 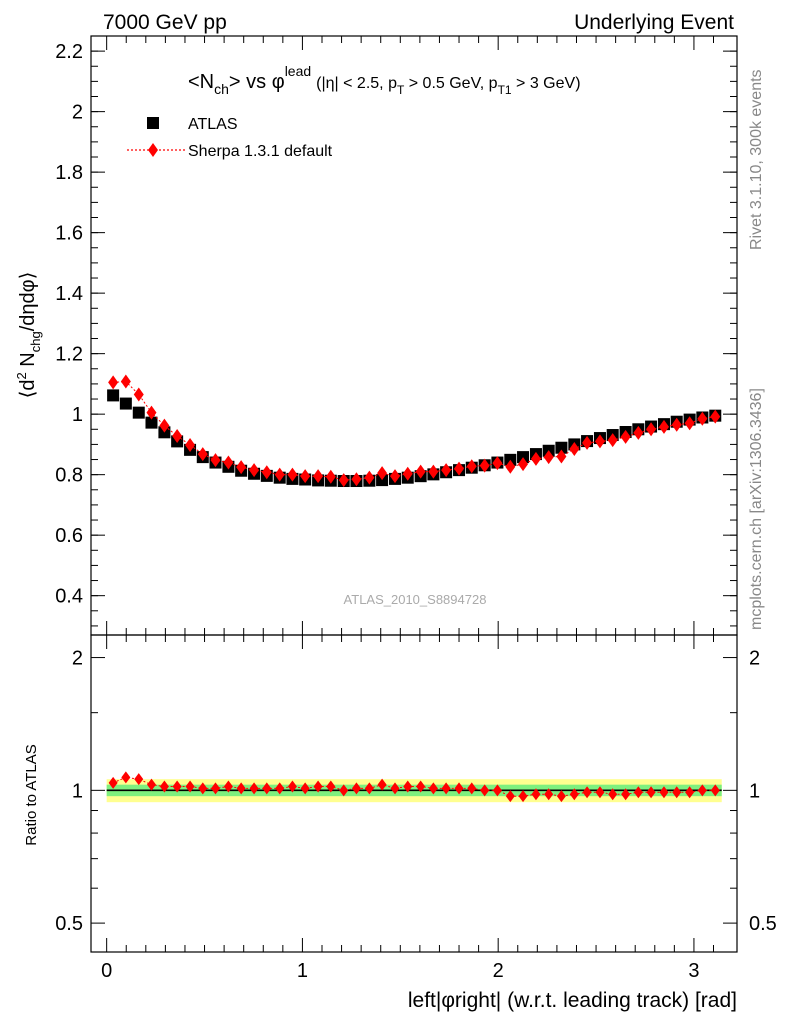 What do you see at coordinates (221, 89) in the screenshot?
I see `plot-title-sub: ch` at bounding box center [221, 89].